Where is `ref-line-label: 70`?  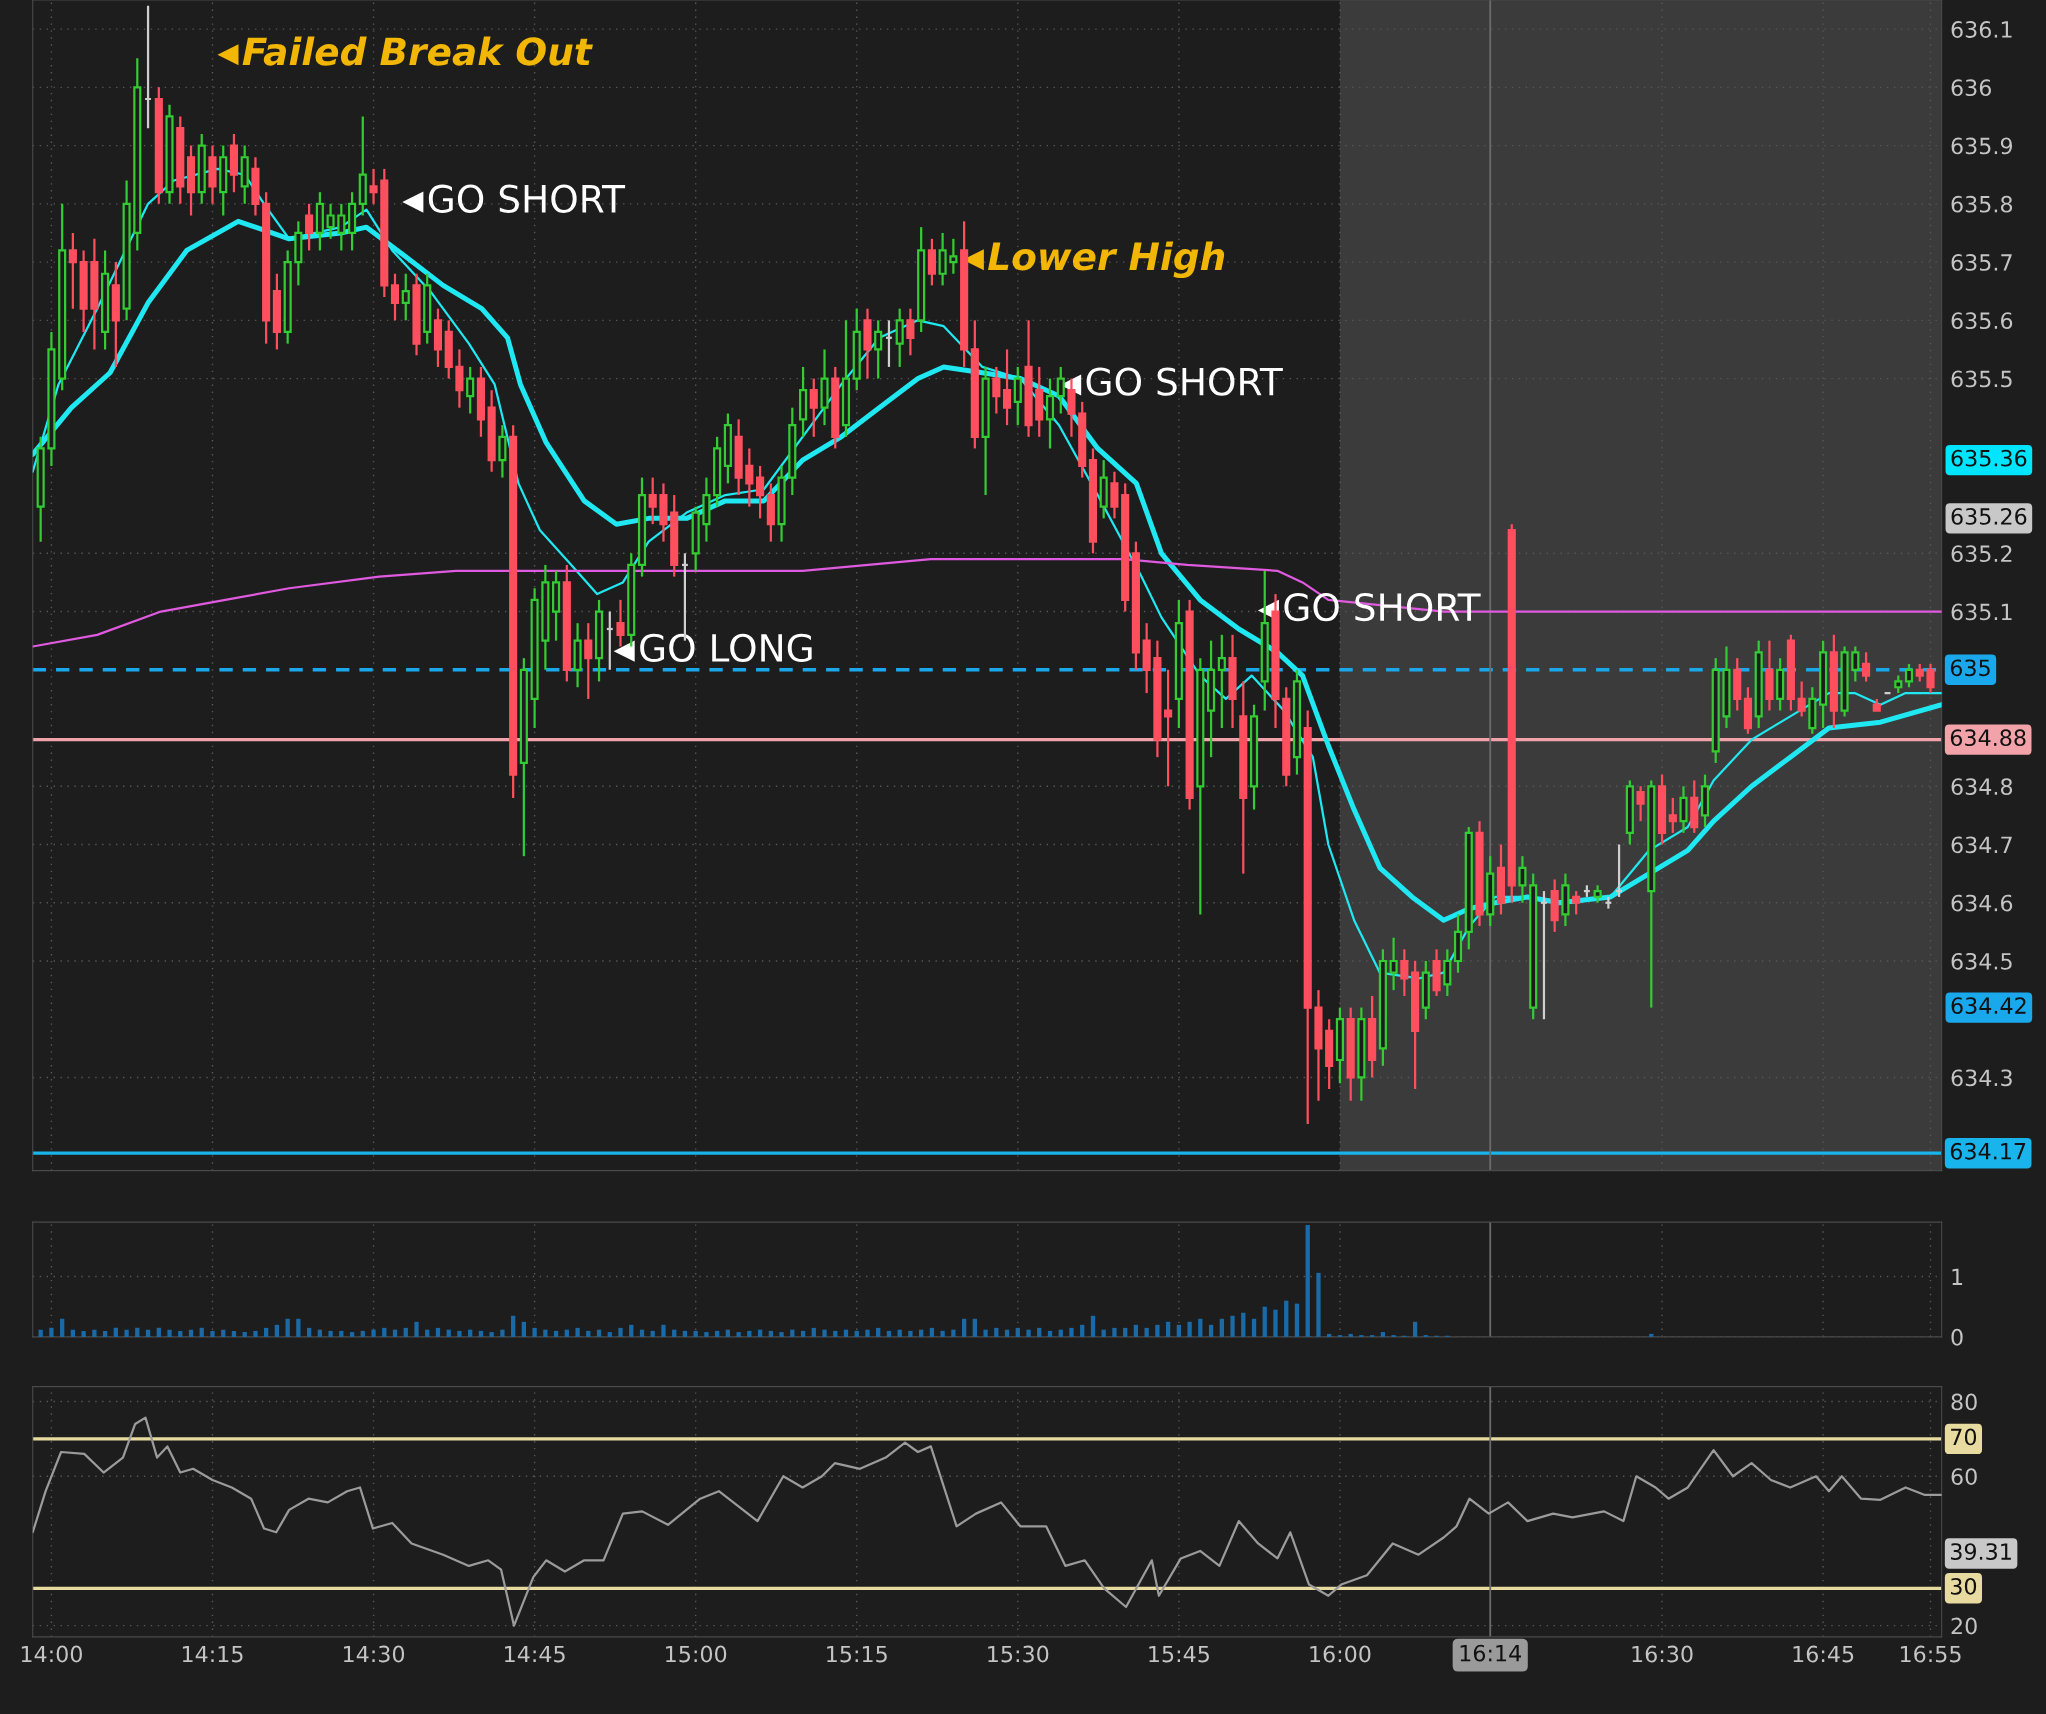 ref-line-label: 70 is located at coordinates (1964, 1437).